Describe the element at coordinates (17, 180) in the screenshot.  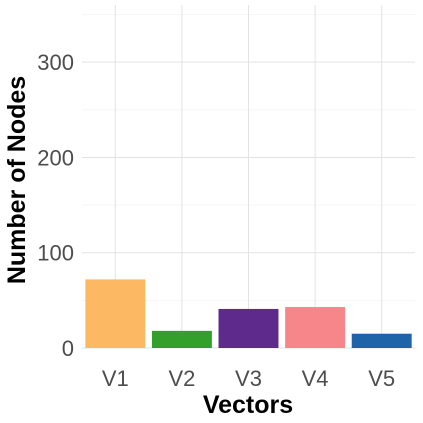
I see `y-axis-title: Number of Nodes` at that location.